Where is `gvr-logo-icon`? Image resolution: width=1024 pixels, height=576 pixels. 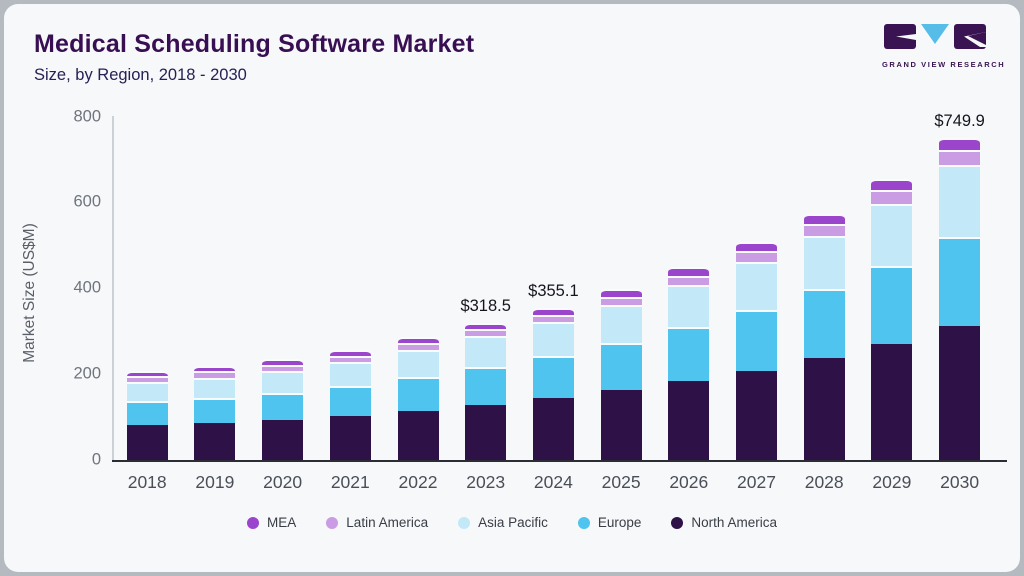 gvr-logo-icon is located at coordinates (935, 36).